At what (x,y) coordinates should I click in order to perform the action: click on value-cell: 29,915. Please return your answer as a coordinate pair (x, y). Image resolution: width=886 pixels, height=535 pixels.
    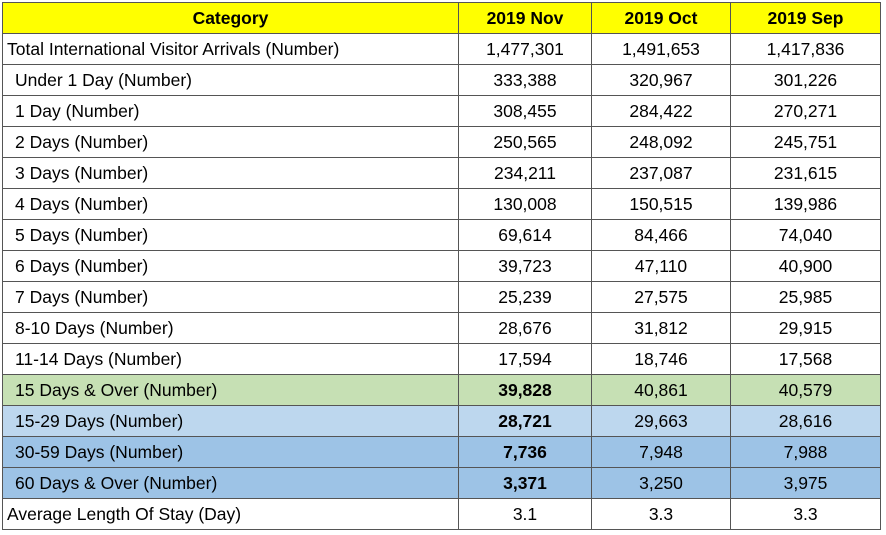
    Looking at the image, I should click on (805, 328).